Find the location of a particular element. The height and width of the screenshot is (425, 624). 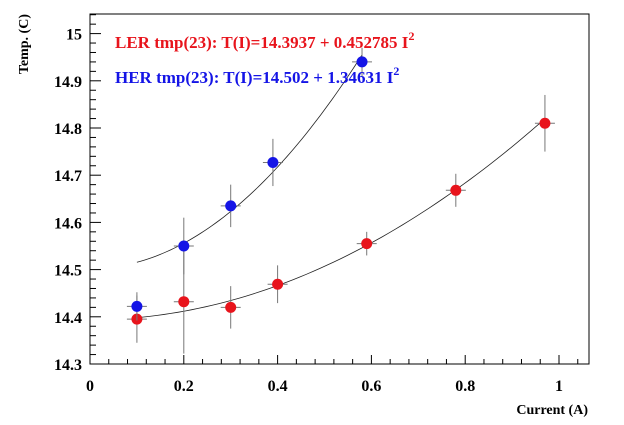

legend-text: HER tmp(23): T(I)=14.502 + 1.34631 I is located at coordinates (254, 77).